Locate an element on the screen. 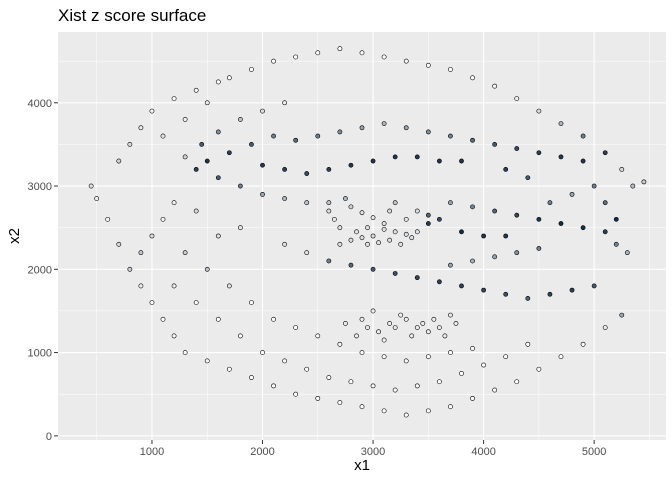 The width and height of the screenshot is (672, 480). x-tick-label: 1000 is located at coordinates (152, 452).